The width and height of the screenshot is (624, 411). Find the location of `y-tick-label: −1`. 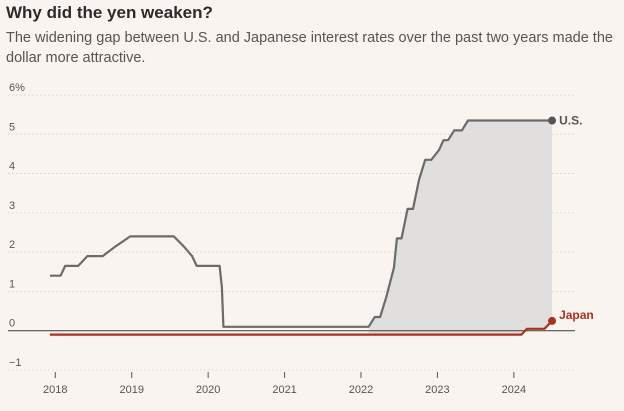

y-tick-label: −1 is located at coordinates (15, 363).